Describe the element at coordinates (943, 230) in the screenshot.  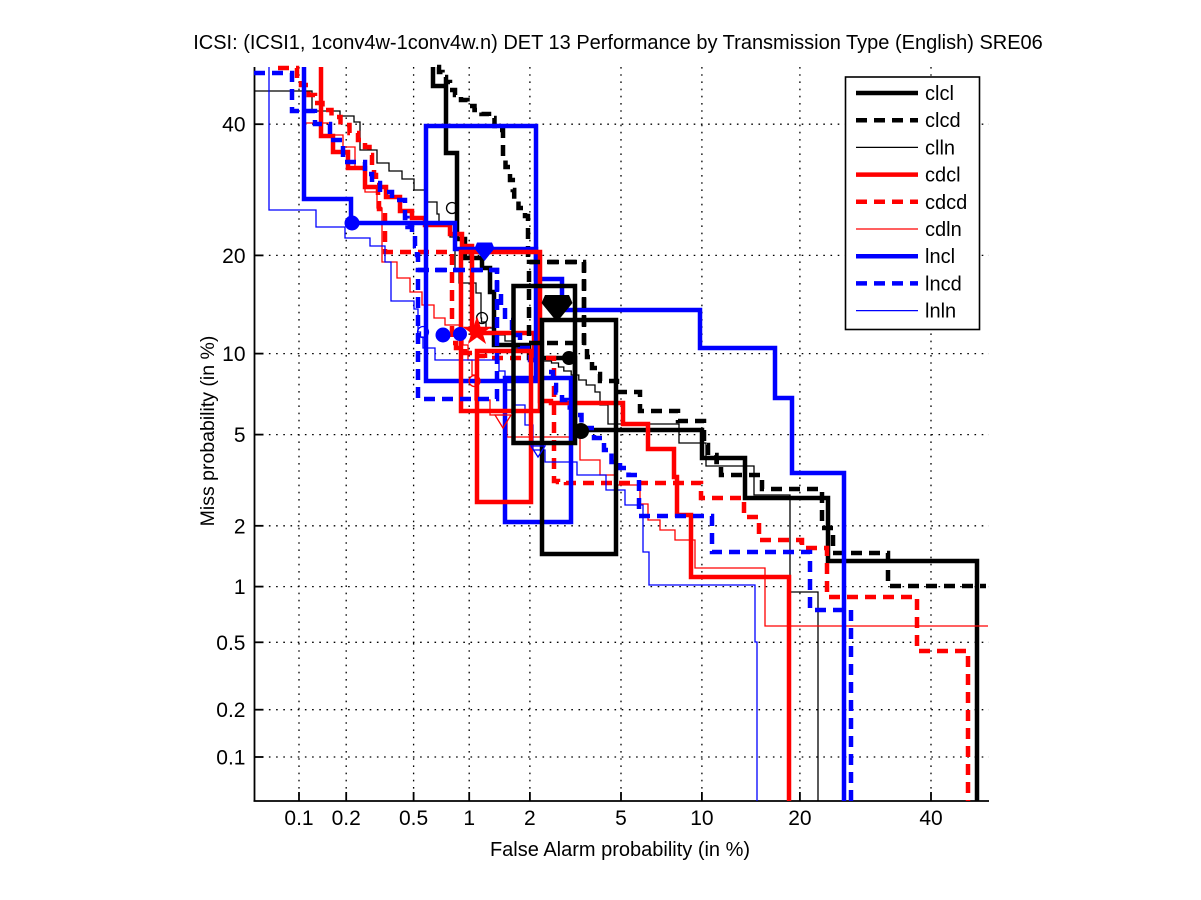
I see `svg-text: cdln` at that location.